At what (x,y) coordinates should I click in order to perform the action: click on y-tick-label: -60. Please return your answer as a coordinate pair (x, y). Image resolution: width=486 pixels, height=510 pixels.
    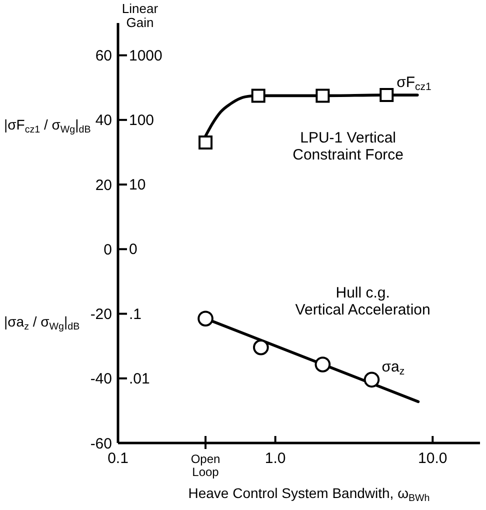
    Looking at the image, I should click on (101, 443).